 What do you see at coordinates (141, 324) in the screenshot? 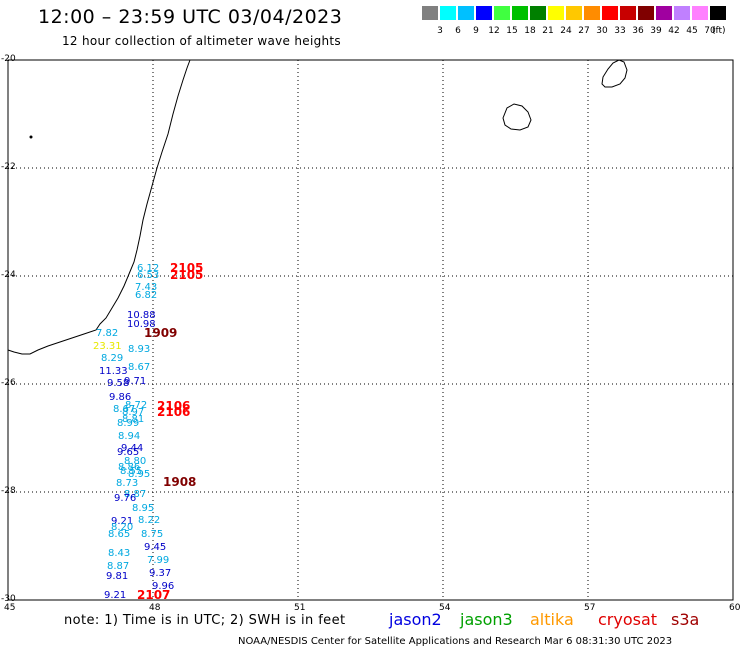
I see `wave-height-value: 10.98` at bounding box center [141, 324].